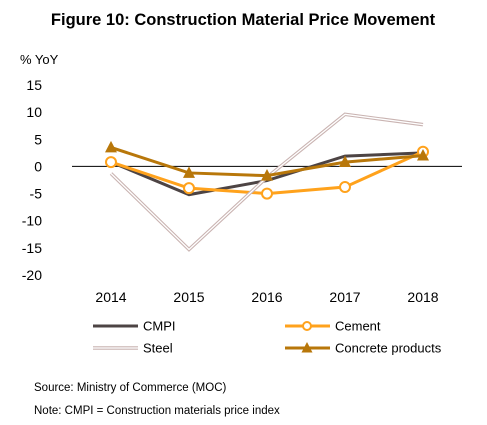 The width and height of the screenshot is (487, 425). Describe the element at coordinates (267, 160) in the screenshot. I see `series-concrete-products` at that location.